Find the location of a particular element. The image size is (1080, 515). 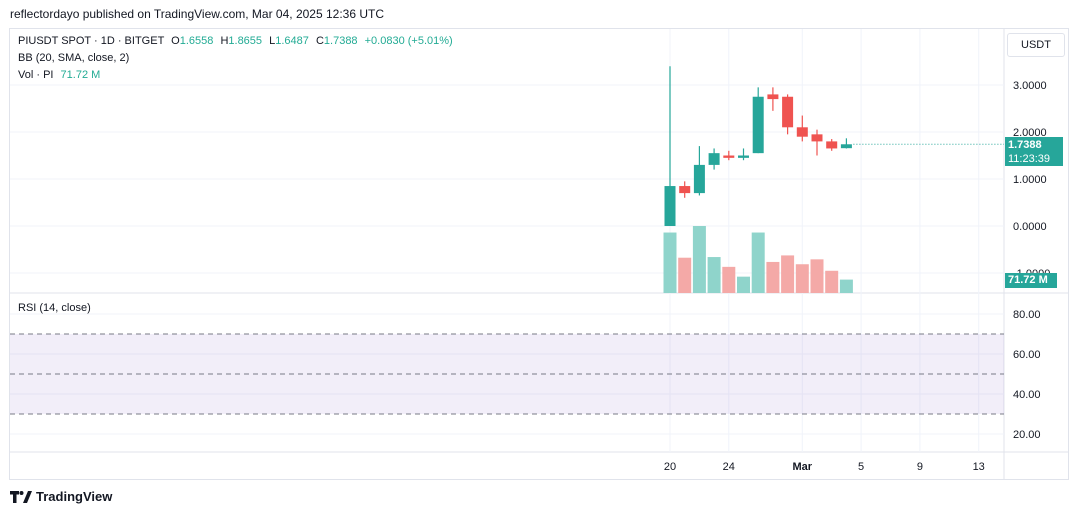

price-tick-label: 0.0000 is located at coordinates (1030, 227).